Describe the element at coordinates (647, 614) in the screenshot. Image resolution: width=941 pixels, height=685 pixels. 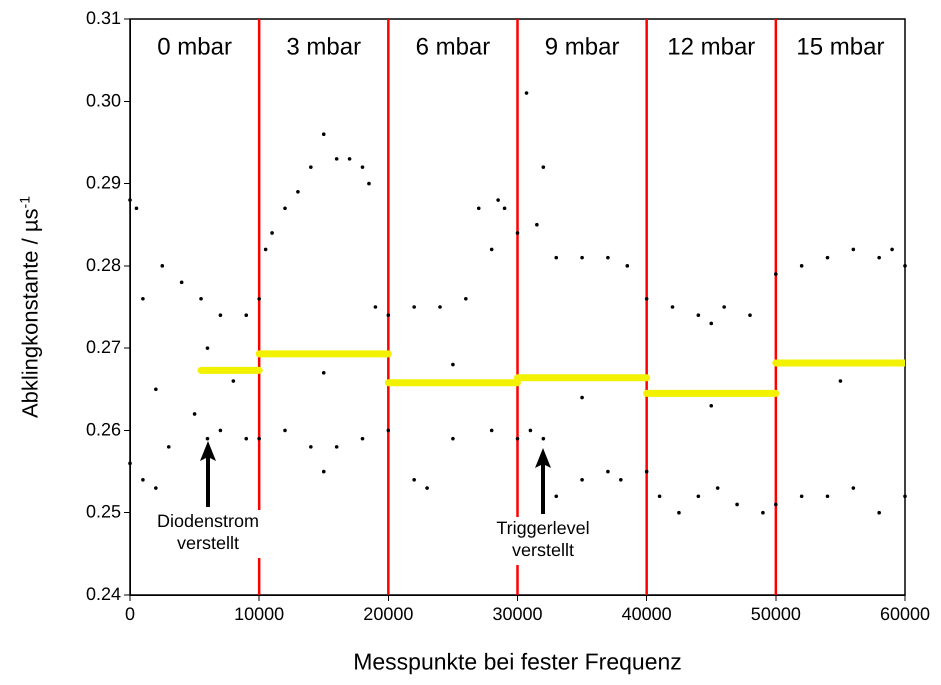
I see `x-tick-label: 40000` at that location.